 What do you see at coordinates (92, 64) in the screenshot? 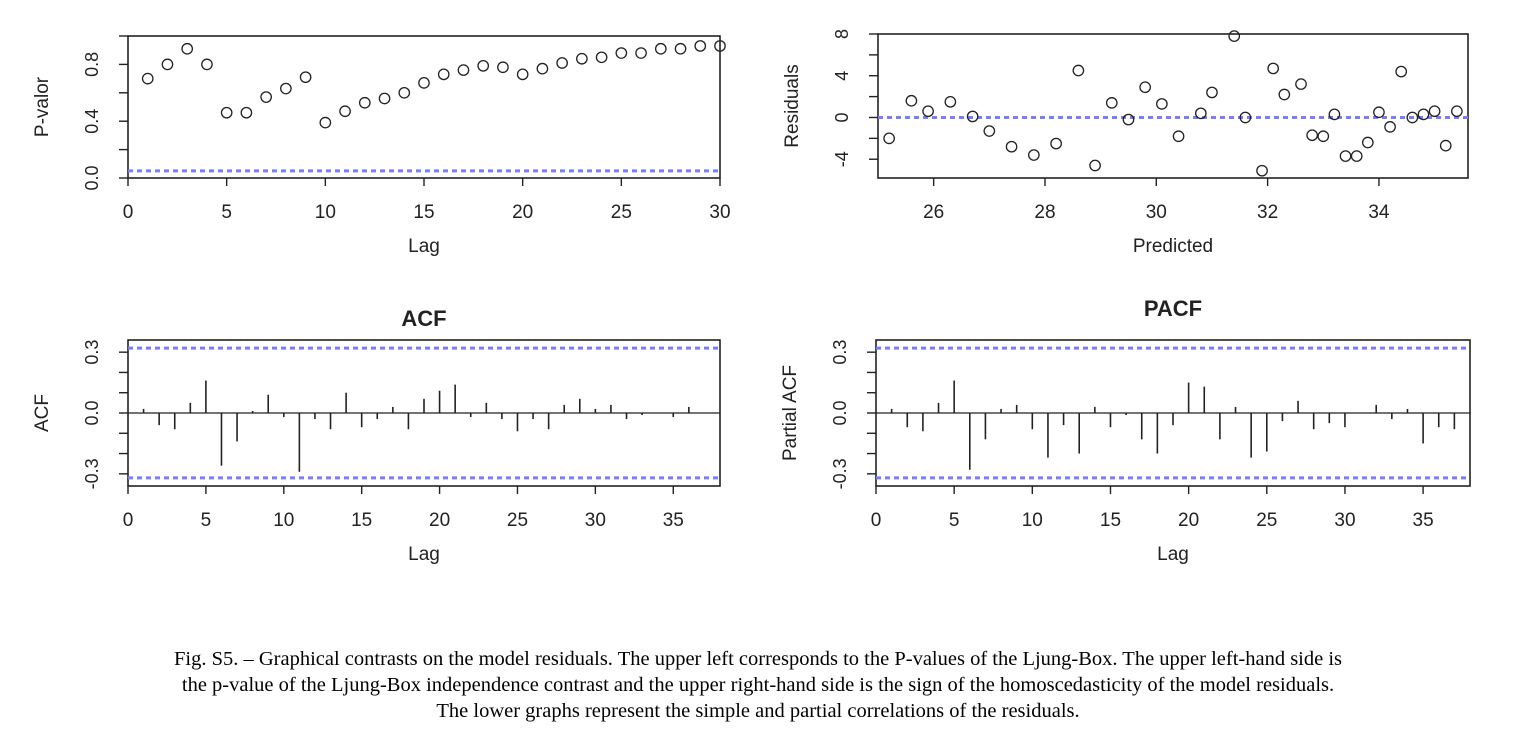
I see `y-tick-label: 0.8` at bounding box center [92, 64].